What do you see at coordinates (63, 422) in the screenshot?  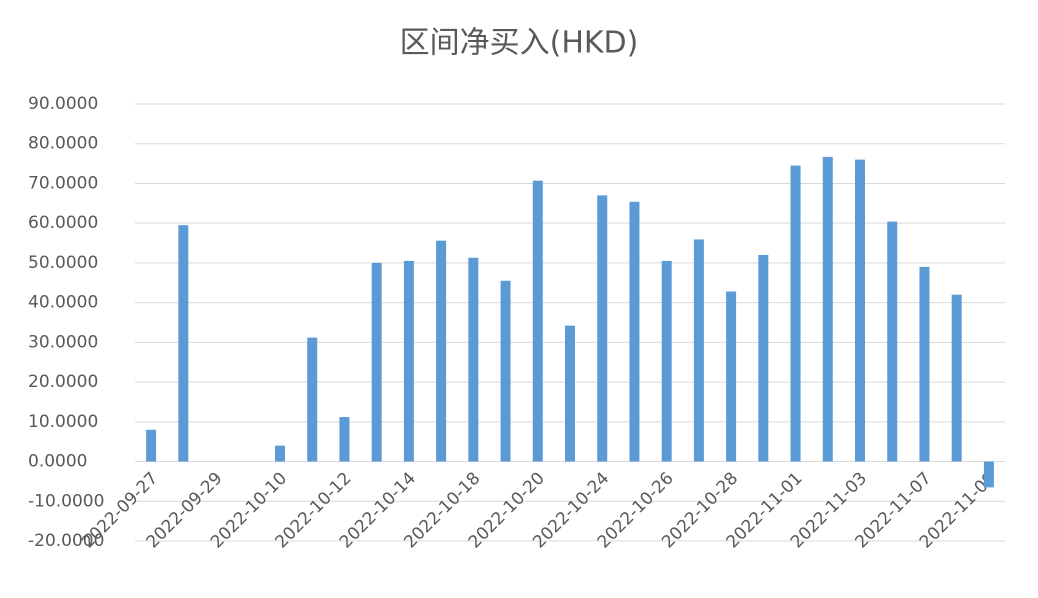 I see `y-tick-label: 10.0000` at bounding box center [63, 422].